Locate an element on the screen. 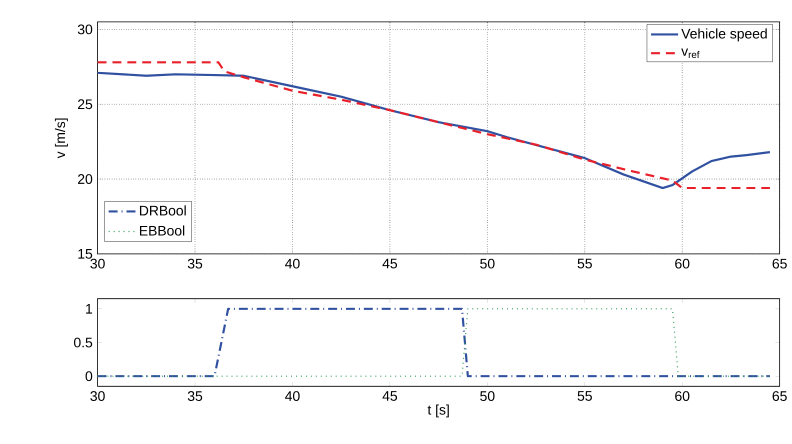 This screenshot has width=792, height=444. y-tick-label: 15 is located at coordinates (85, 254).